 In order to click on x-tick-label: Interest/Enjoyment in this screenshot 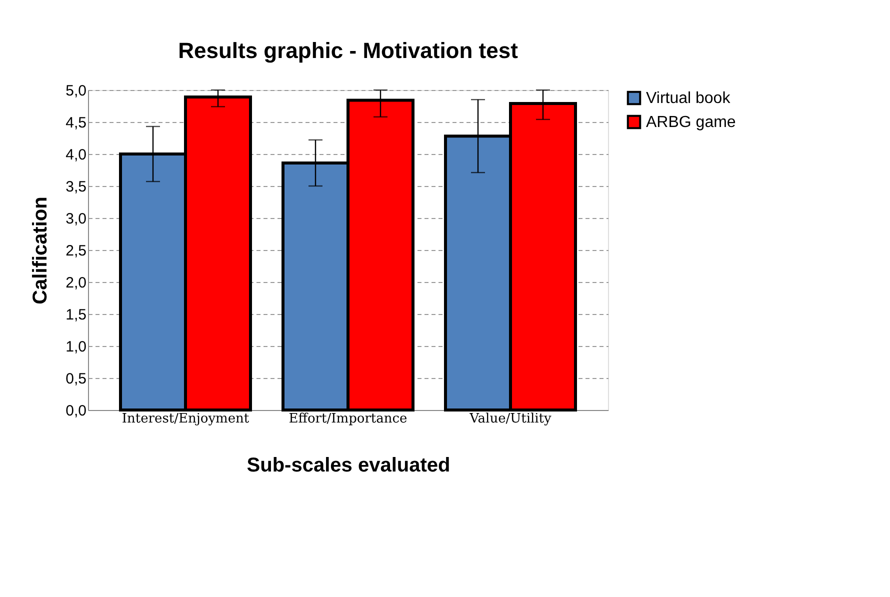, I will do `click(186, 419)`.